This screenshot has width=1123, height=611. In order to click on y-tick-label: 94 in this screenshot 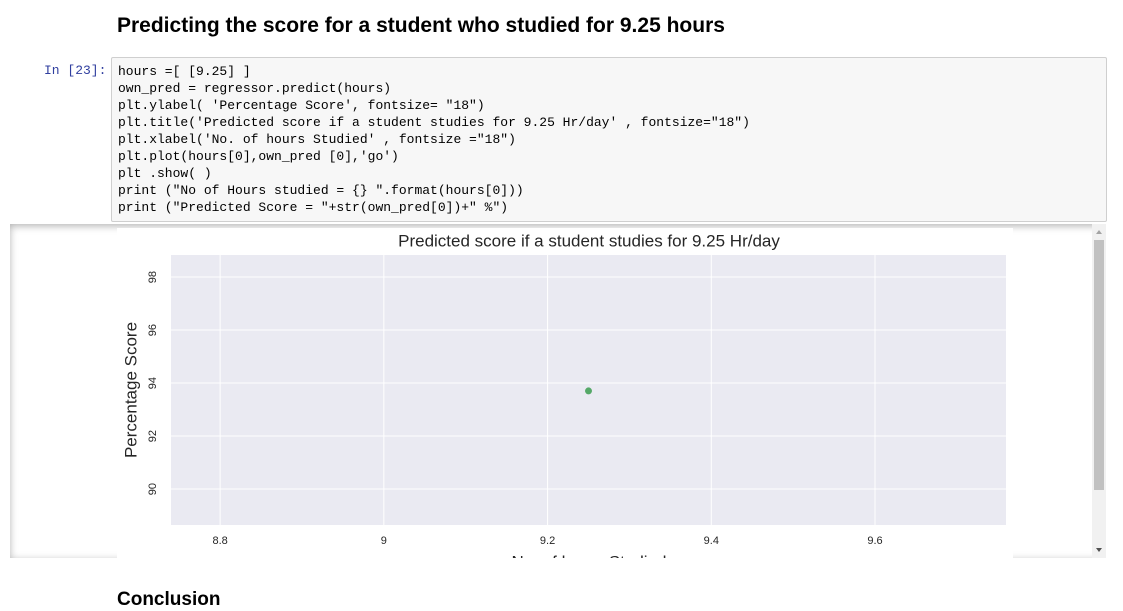, I will do `click(153, 383)`.